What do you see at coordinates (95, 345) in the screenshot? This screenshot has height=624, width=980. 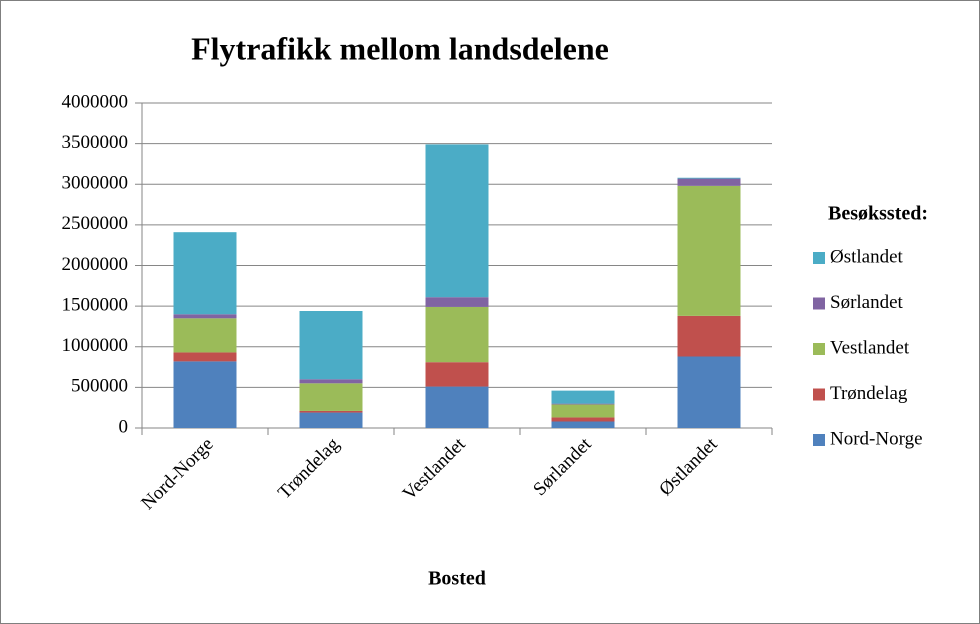 I see `y-tick-label: 1000000` at bounding box center [95, 345].